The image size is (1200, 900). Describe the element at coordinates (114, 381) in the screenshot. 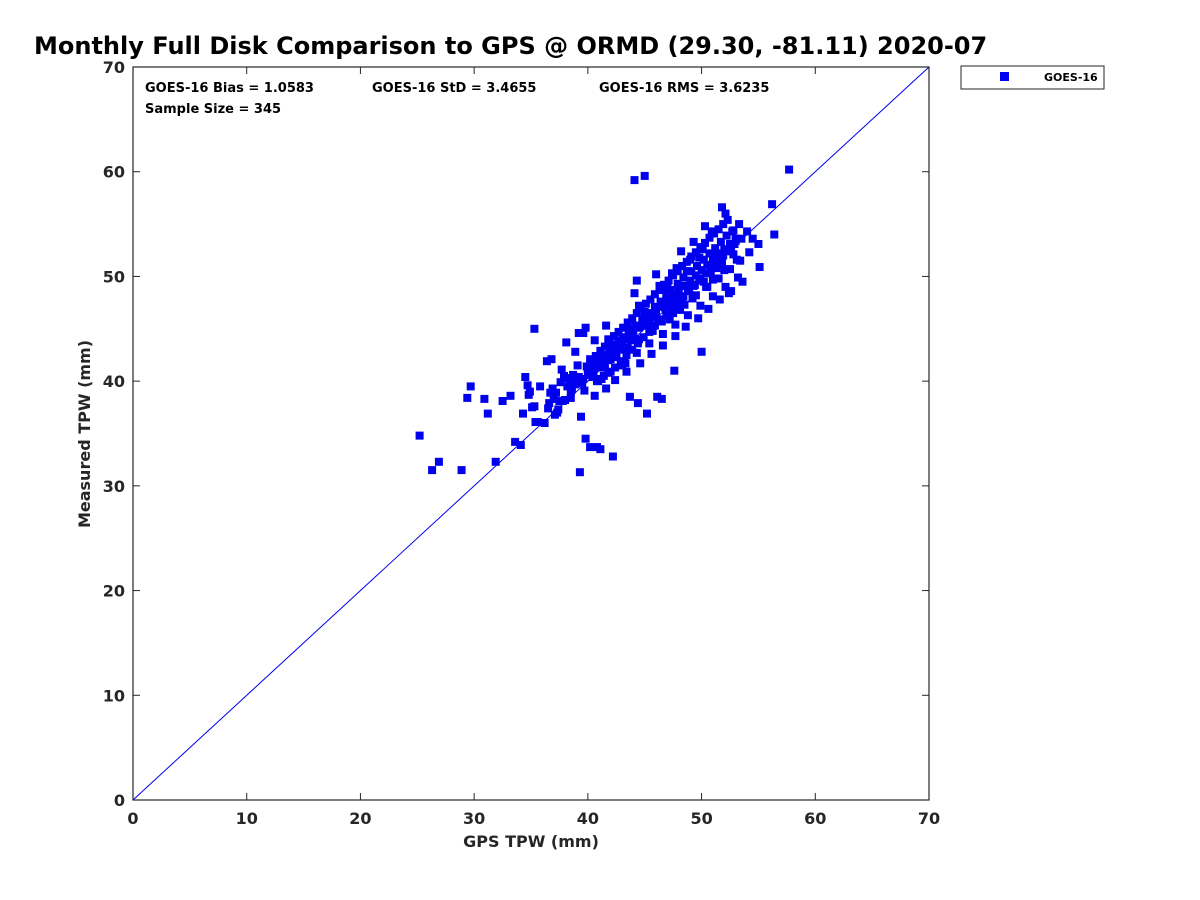

I see `y-tick-label: 40` at that location.